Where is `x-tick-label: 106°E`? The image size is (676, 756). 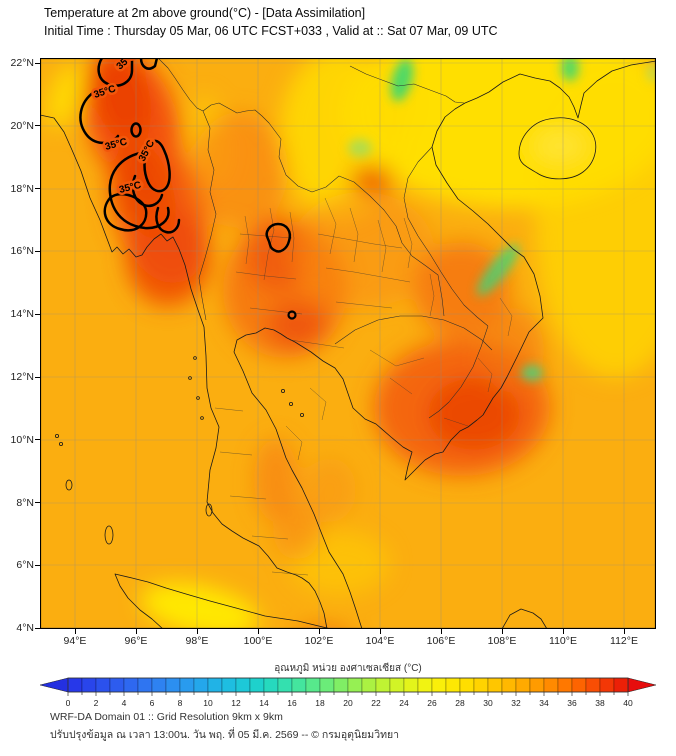
x-tick-label: 106°E is located at coordinates (441, 641).